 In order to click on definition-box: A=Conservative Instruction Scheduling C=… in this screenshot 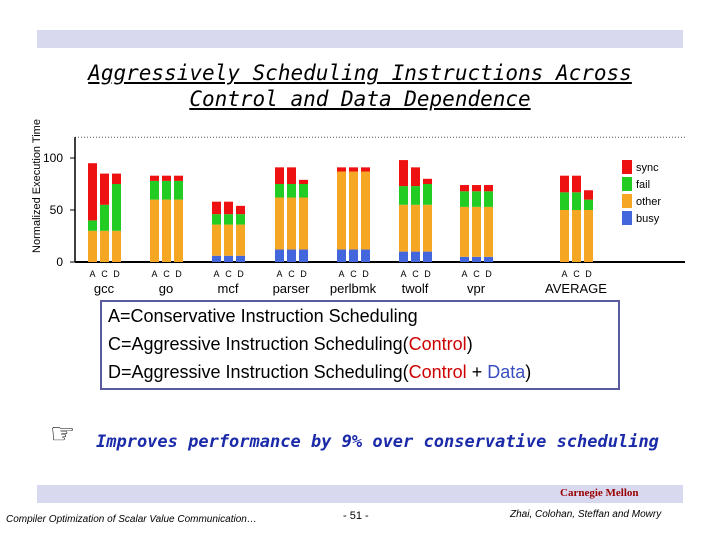, I will do `click(360, 345)`.